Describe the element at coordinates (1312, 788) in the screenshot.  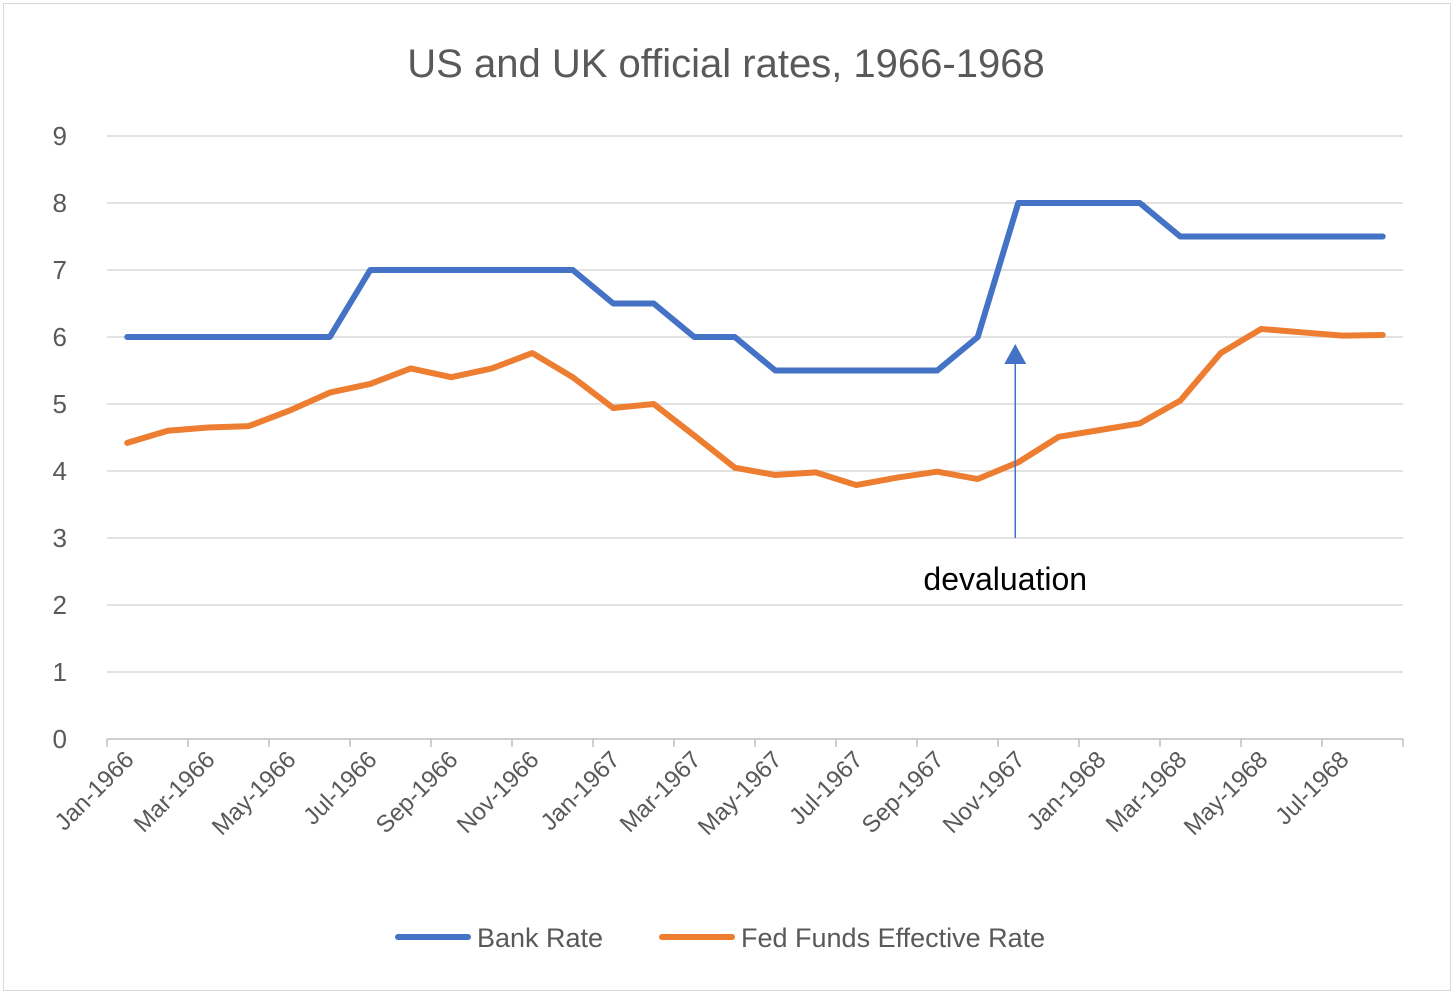
I see `x-tick-label: Jul-1968` at that location.